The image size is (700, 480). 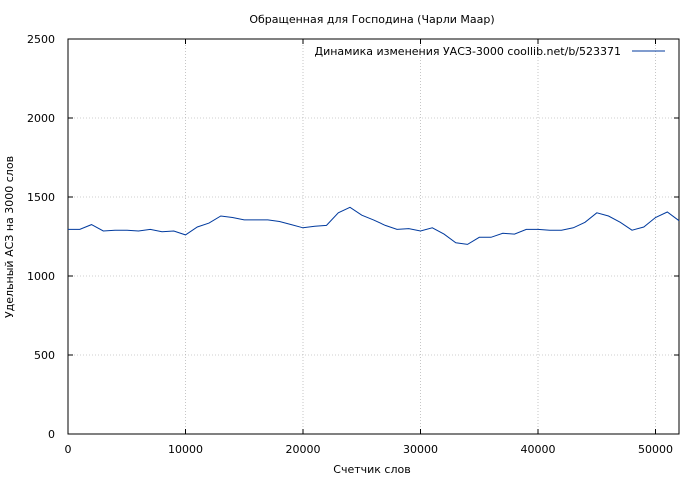 What do you see at coordinates (41, 197) in the screenshot?
I see `y-tick-label: 1500` at bounding box center [41, 197].